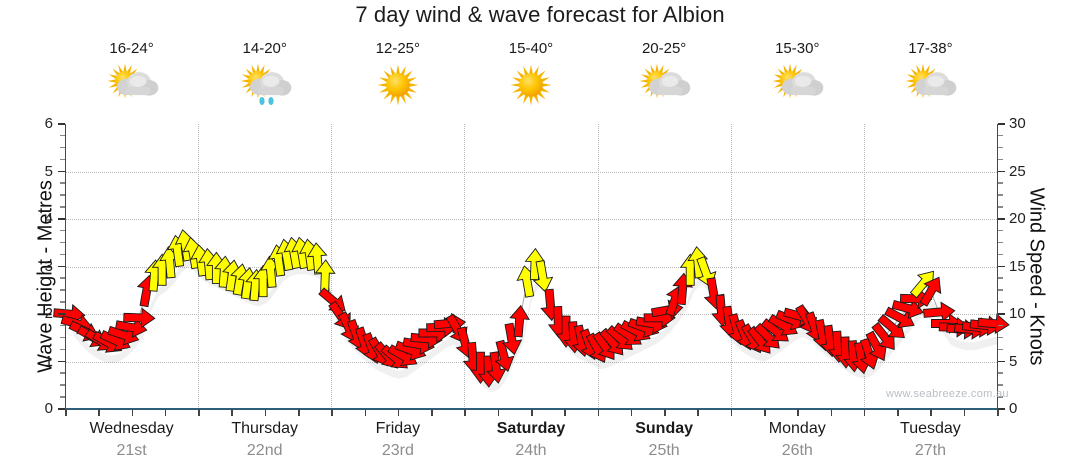 This screenshot has height=475, width=1080. What do you see at coordinates (48, 171) in the screenshot?
I see `left-axis-label-5: 5` at bounding box center [48, 171].